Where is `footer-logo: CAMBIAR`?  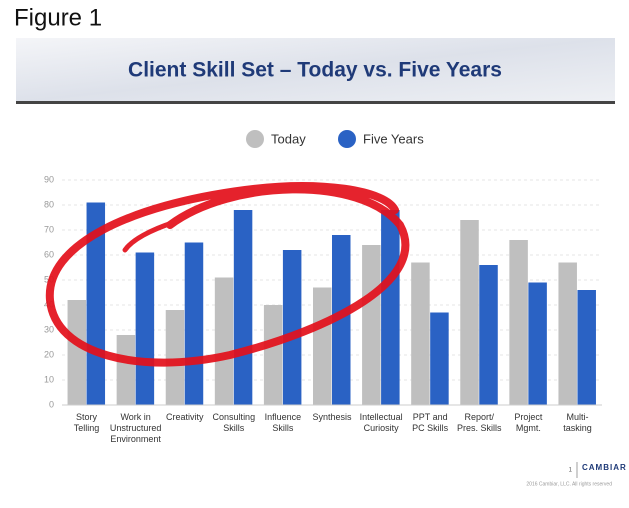 footer-logo: CAMBIAR is located at coordinates (604, 467).